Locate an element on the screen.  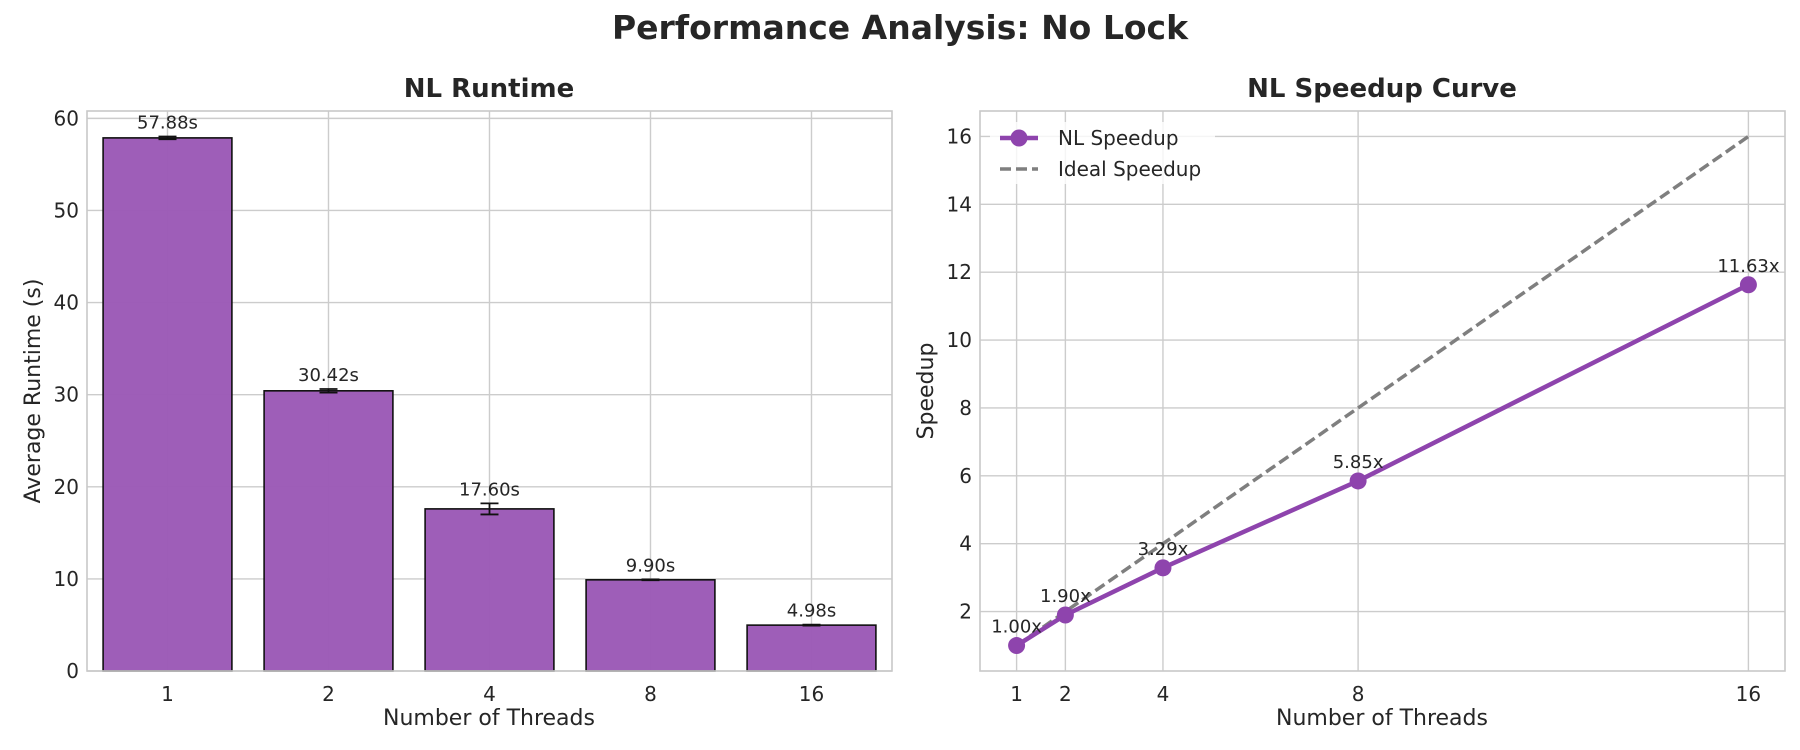
bar-value-label: 30.42s is located at coordinates (328, 375).